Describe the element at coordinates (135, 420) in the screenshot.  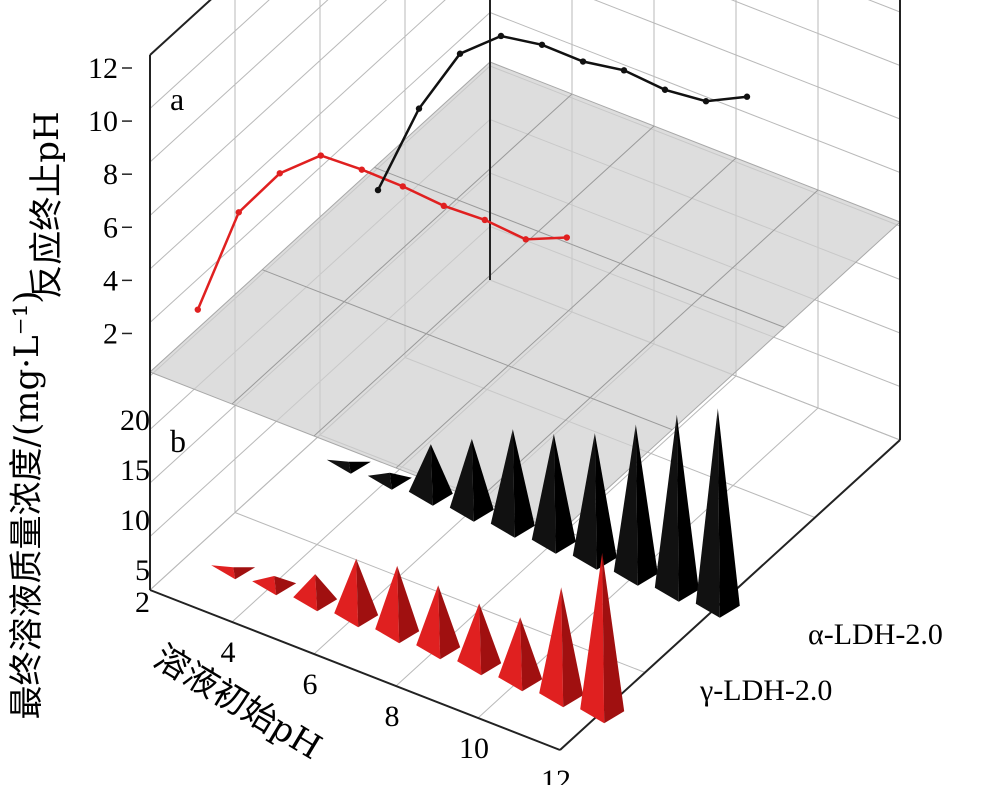
I see `panel-b-z-tick-label: 20` at that location.